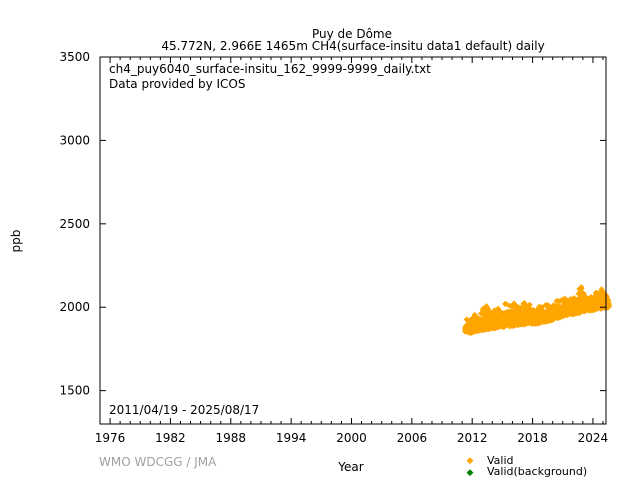 Image resolution: width=640 pixels, height=480 pixels. I want to click on provider-label: Data provided by ICOS, so click(177, 84).